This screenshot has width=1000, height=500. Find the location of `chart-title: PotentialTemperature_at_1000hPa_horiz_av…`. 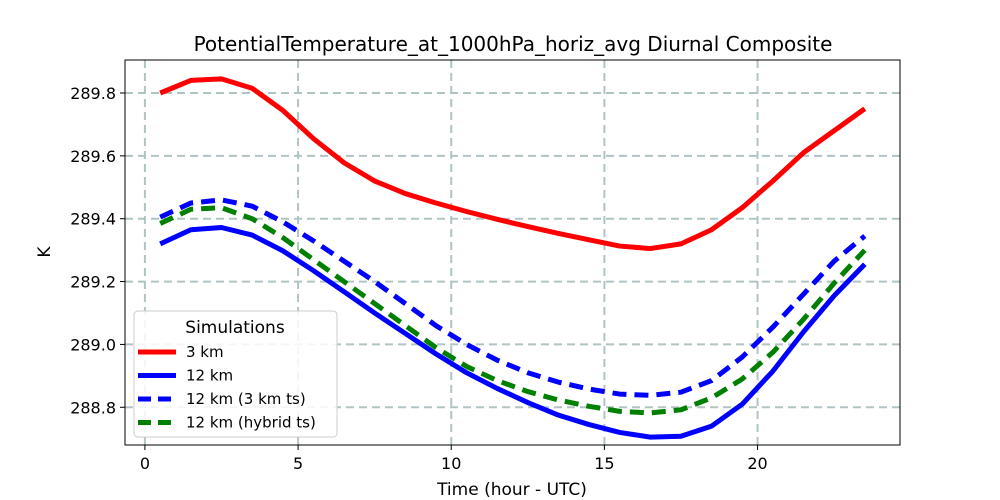

chart-title: PotentialTemperature_at_1000hPa_horiz_av… is located at coordinates (513, 44).